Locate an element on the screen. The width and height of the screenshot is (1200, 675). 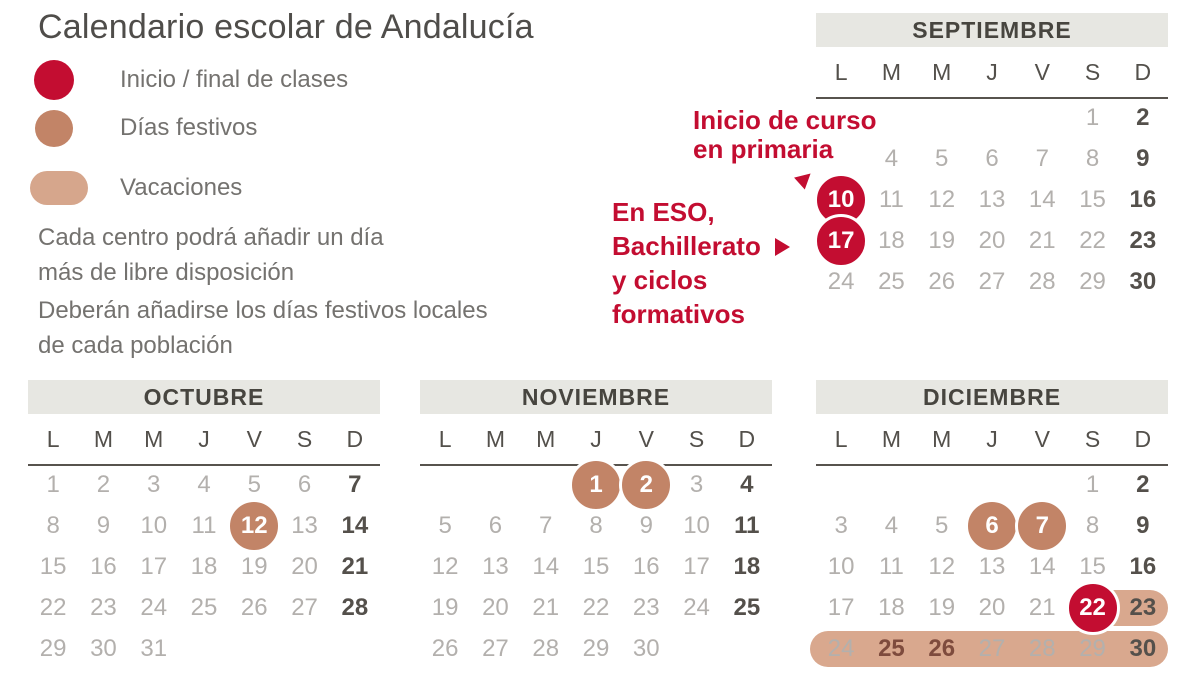
day-number: 19 is located at coordinates (942, 607).